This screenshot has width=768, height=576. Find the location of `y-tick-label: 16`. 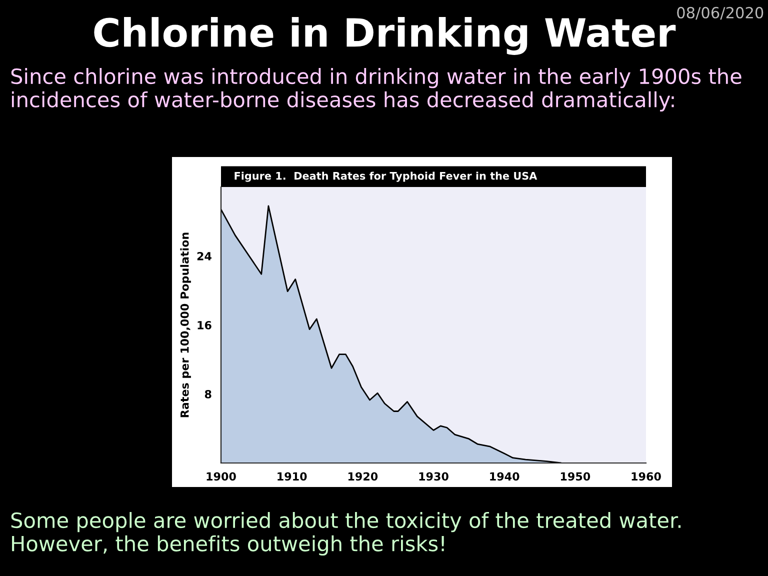

y-tick-label: 16 is located at coordinates (205, 325).